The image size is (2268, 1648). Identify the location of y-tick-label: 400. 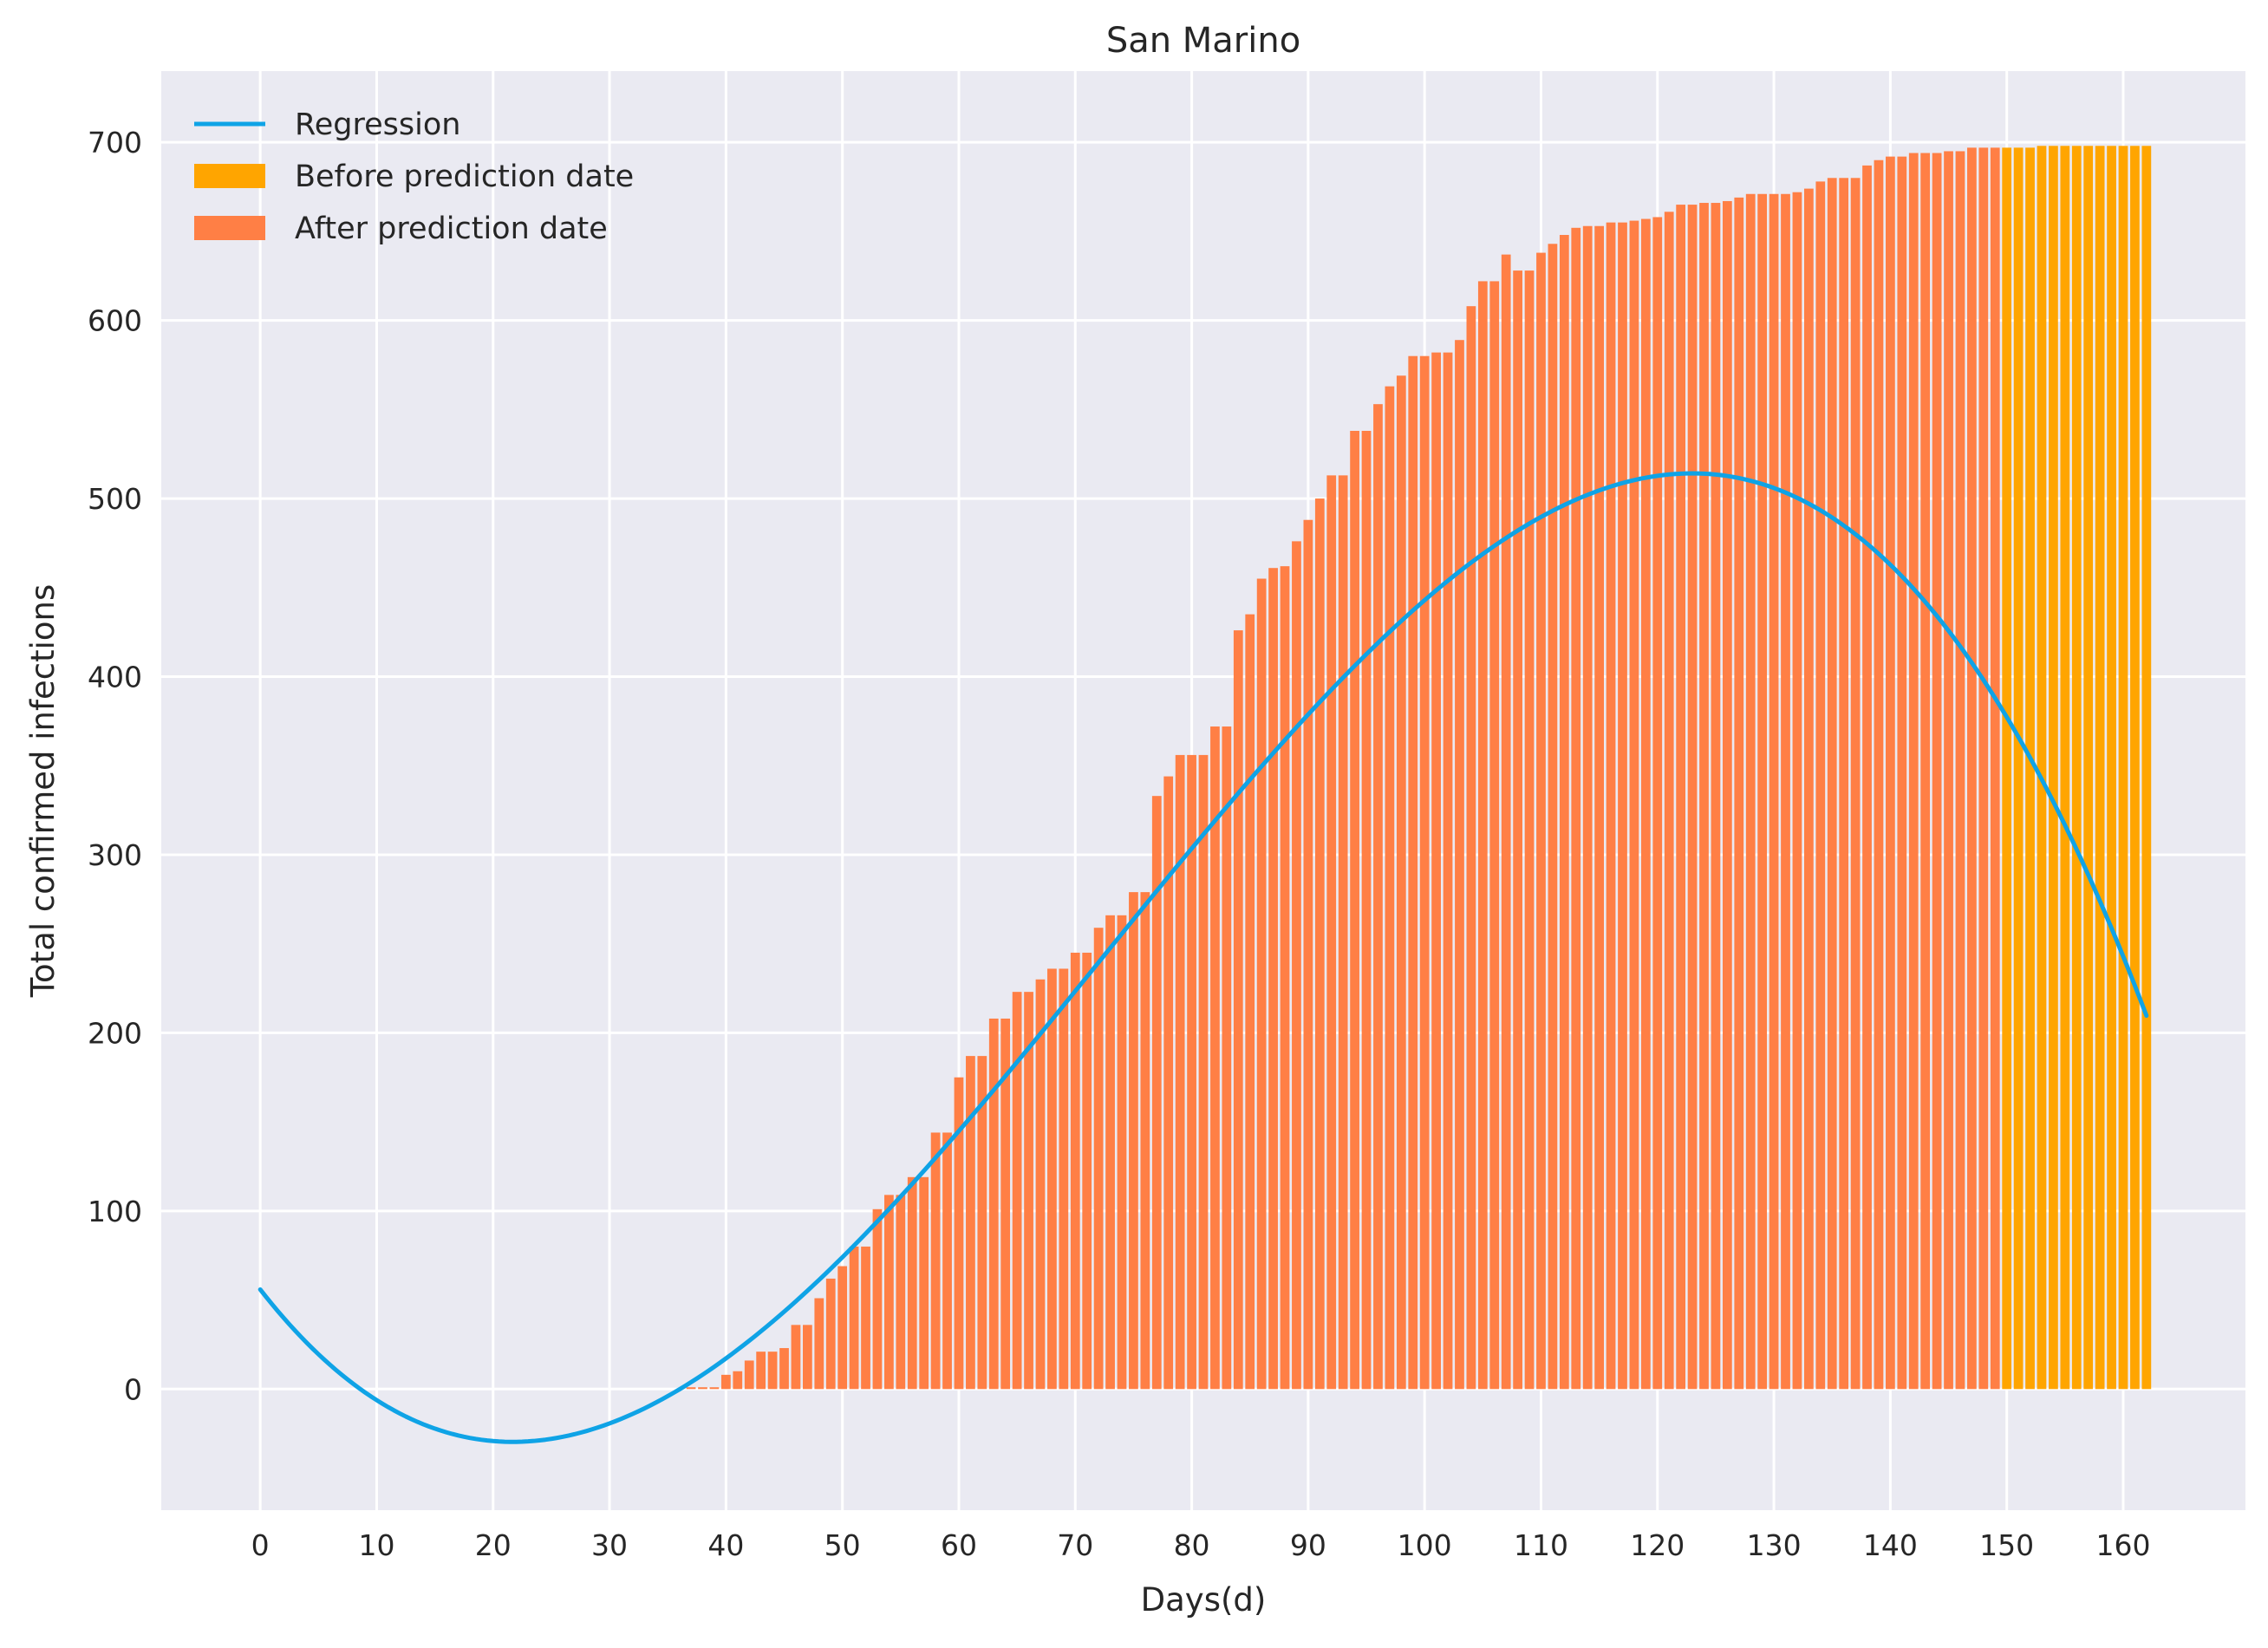
(115, 678).